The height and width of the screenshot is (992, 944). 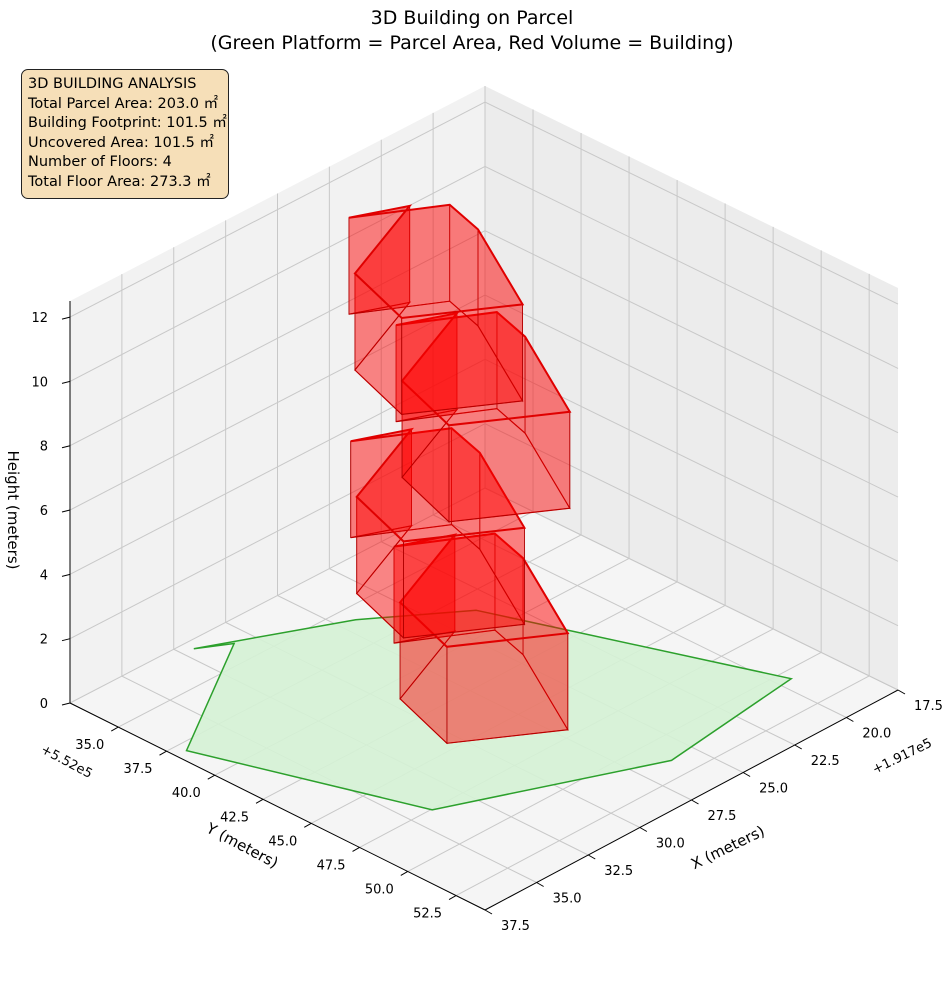 I want to click on parcel-layer, so click(x=489, y=710).